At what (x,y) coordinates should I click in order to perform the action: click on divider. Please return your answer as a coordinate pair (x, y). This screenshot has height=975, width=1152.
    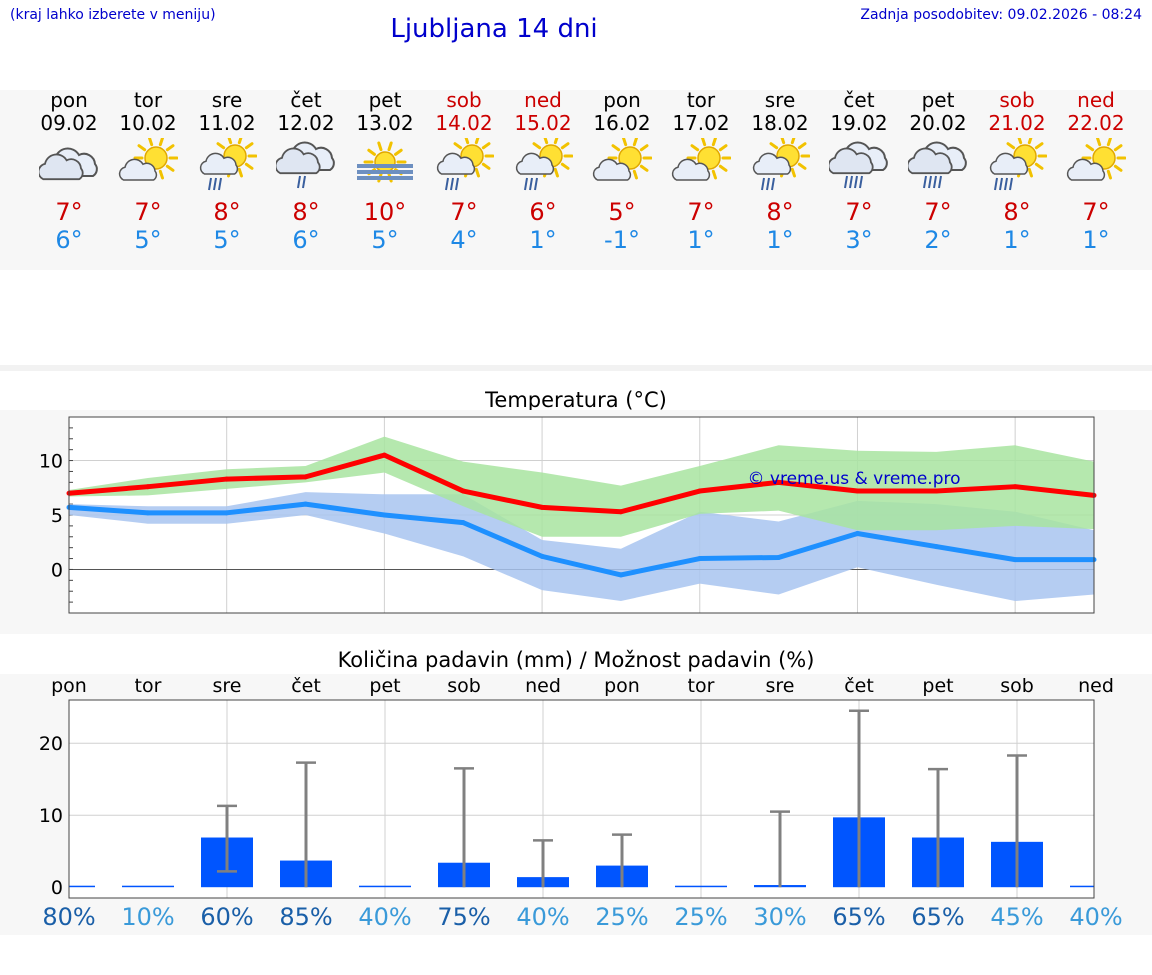
    Looking at the image, I should click on (576, 368).